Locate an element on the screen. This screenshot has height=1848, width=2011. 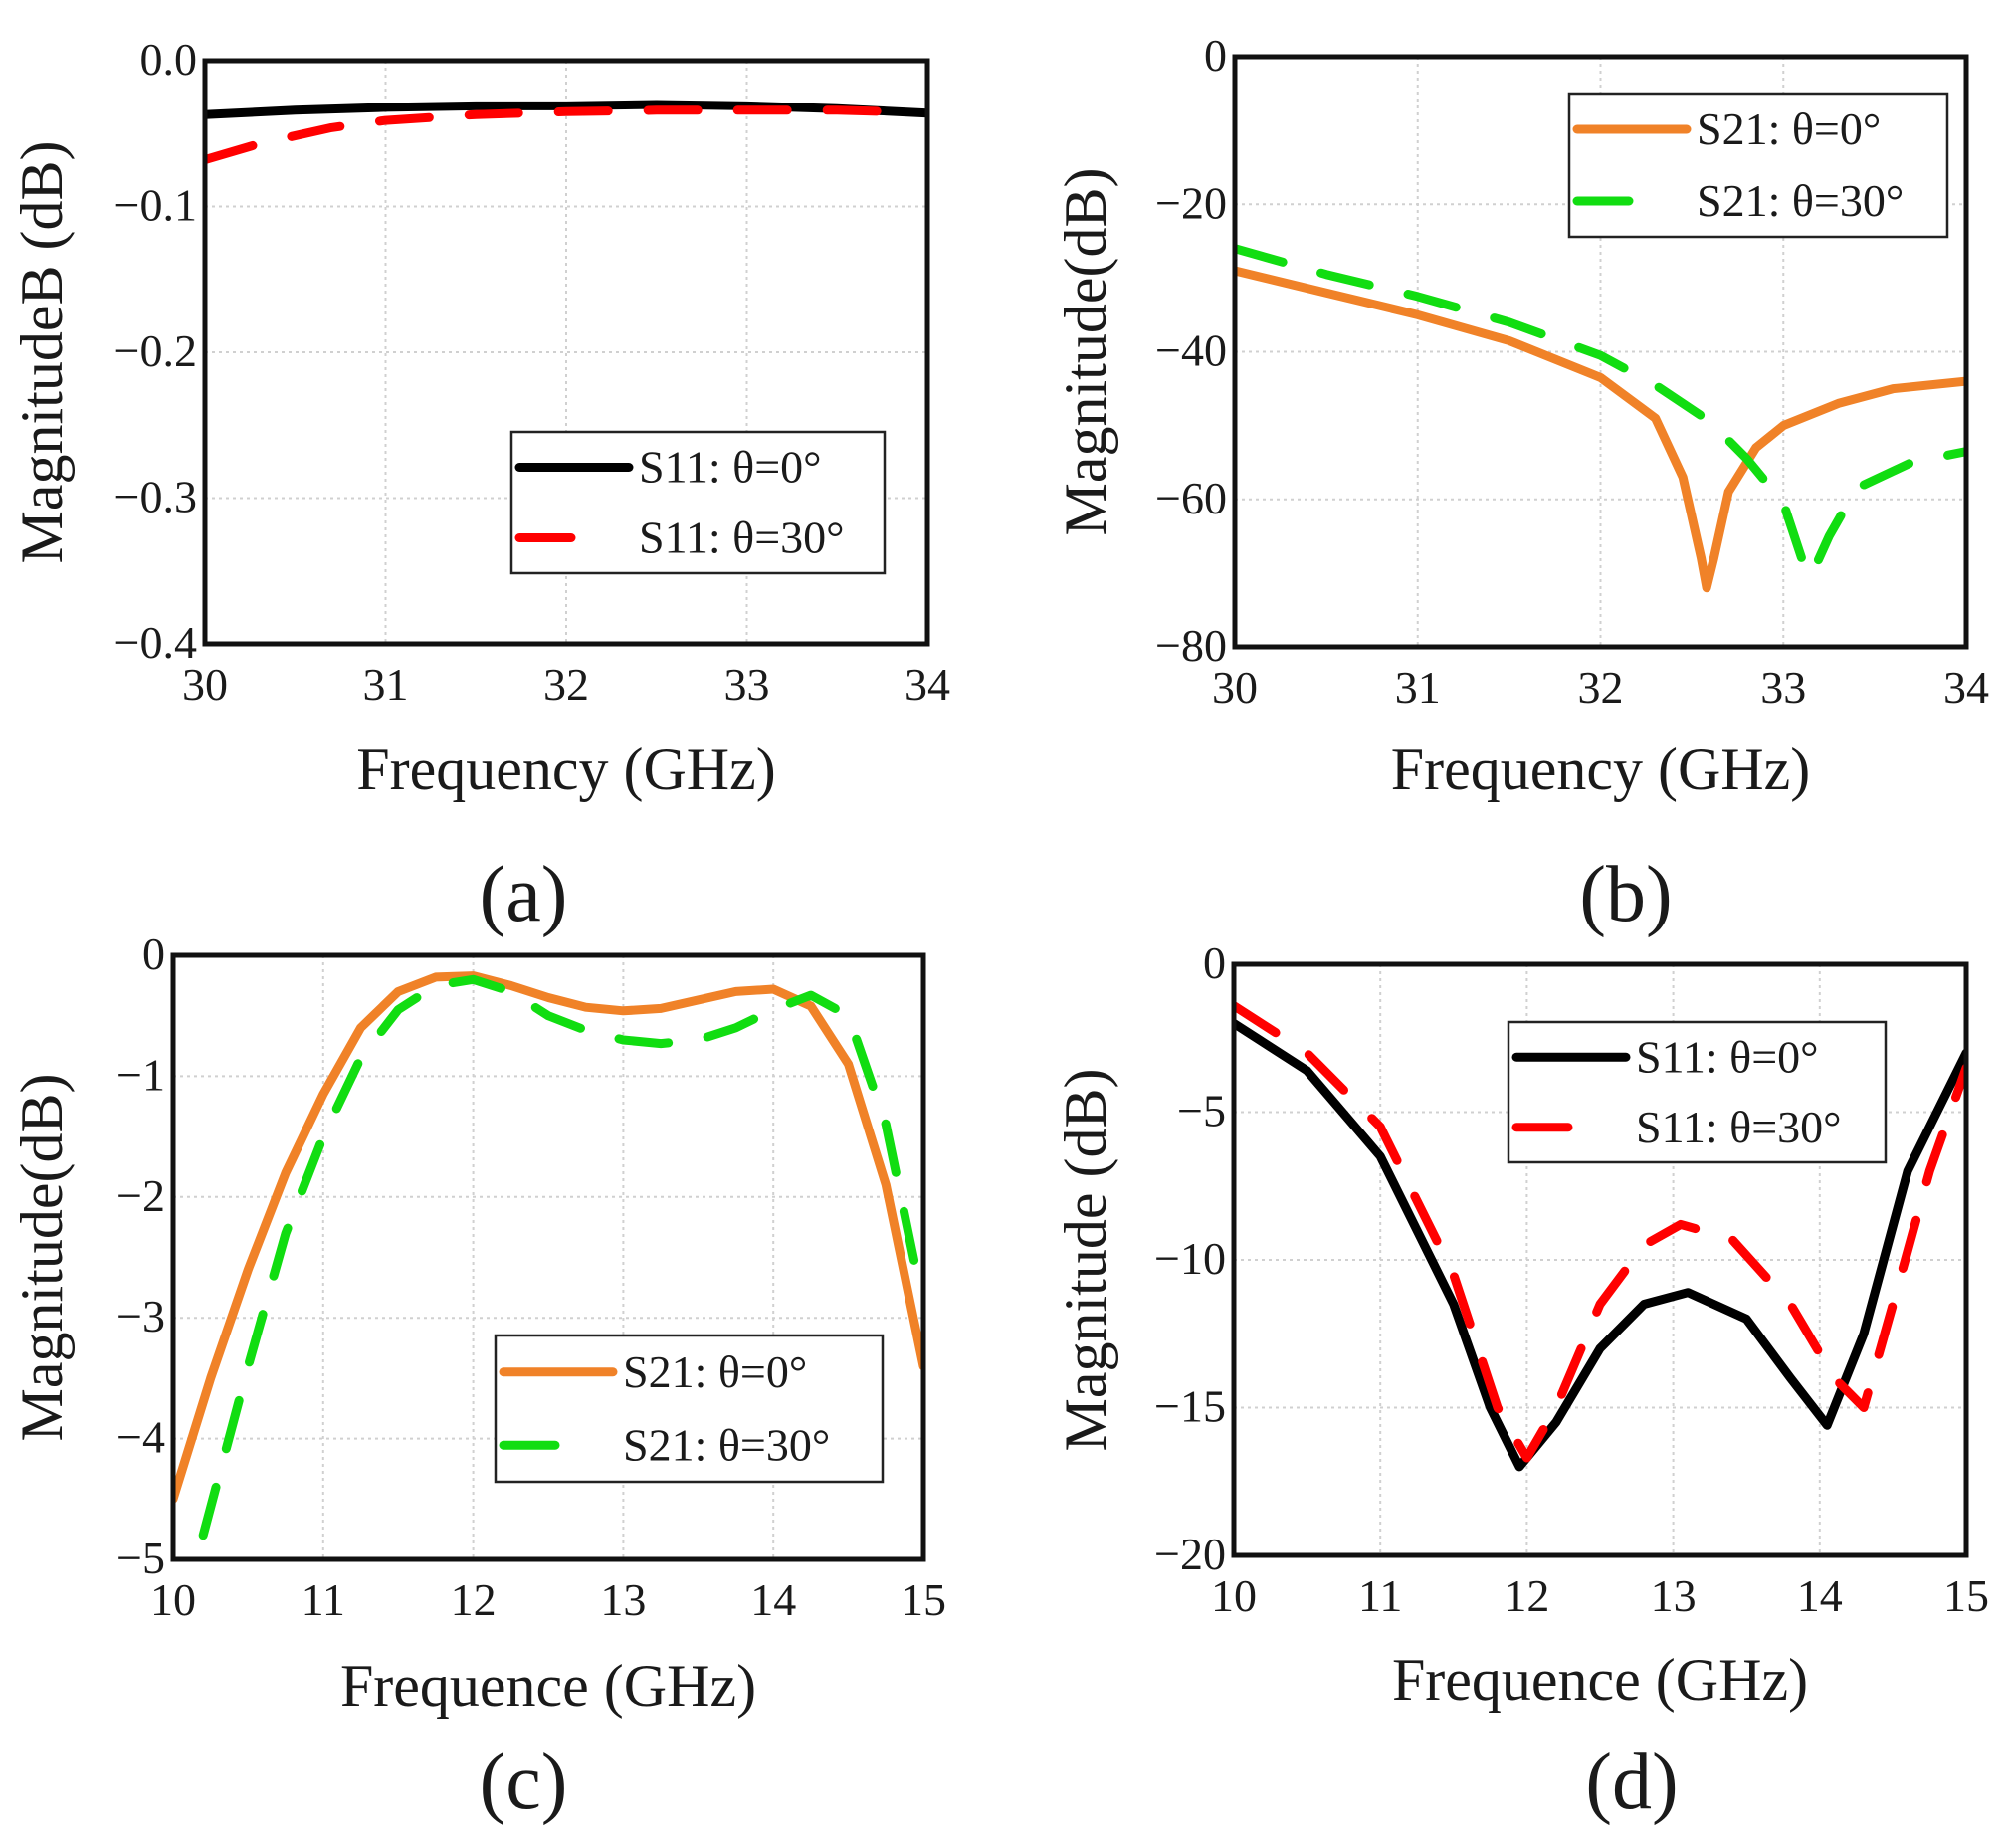
panel-label: (c) is located at coordinates (524, 1783).